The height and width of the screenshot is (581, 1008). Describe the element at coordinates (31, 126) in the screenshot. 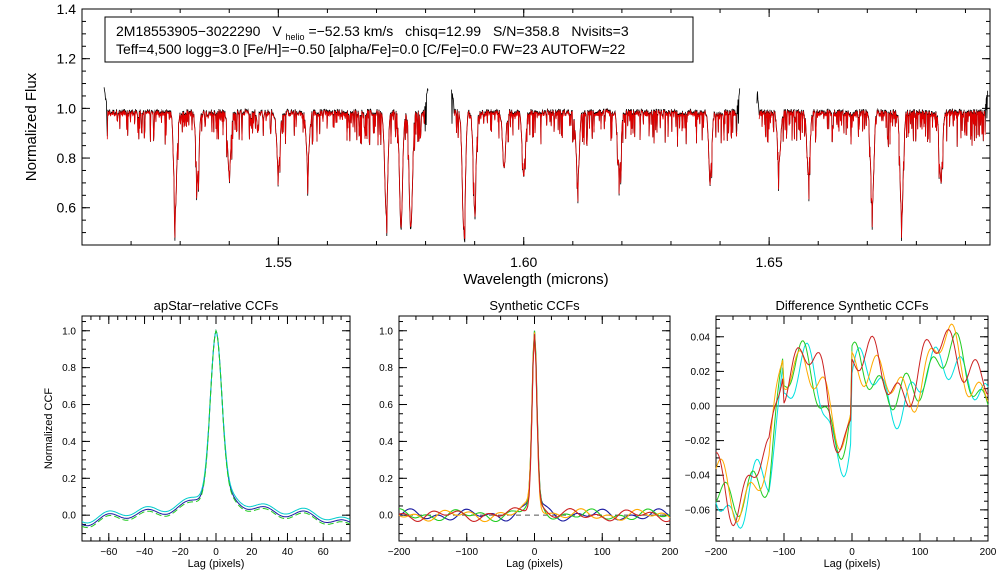

I see `y-axis-label: Normalized Flux` at that location.